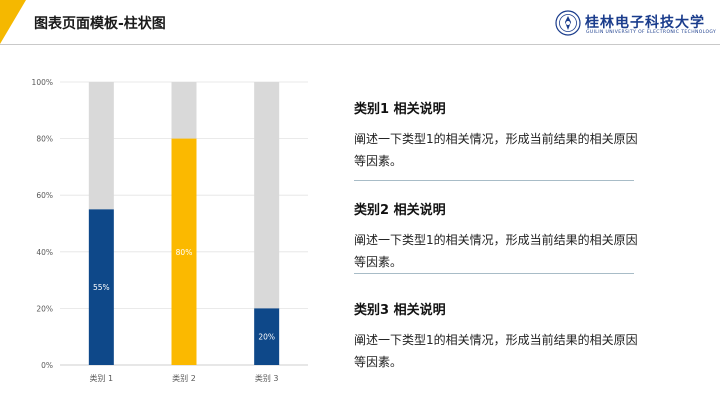  Describe the element at coordinates (47, 365) in the screenshot. I see `y-tick-label: 0%` at that location.